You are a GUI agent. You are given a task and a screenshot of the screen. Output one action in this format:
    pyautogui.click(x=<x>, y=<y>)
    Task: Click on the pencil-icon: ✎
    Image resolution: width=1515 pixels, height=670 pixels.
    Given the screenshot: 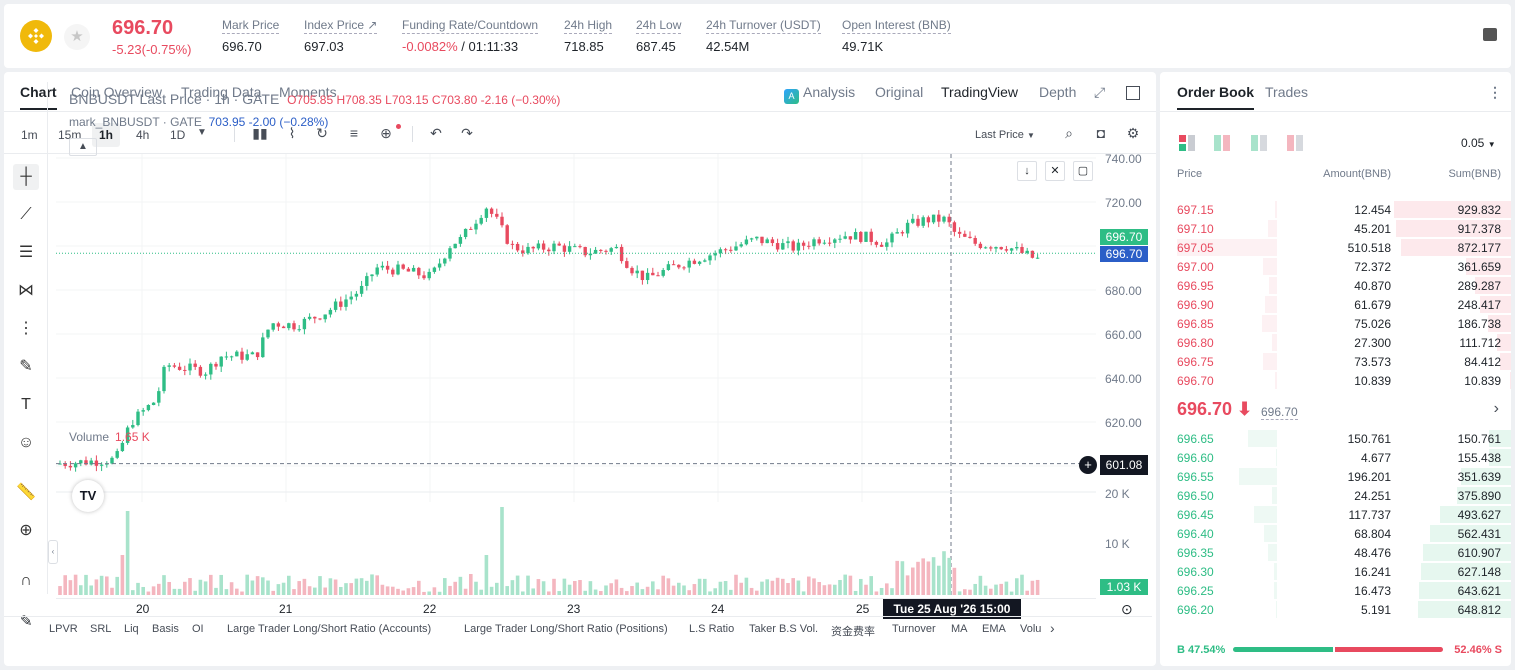 What is the action you would take?
    pyautogui.click(x=26, y=621)
    